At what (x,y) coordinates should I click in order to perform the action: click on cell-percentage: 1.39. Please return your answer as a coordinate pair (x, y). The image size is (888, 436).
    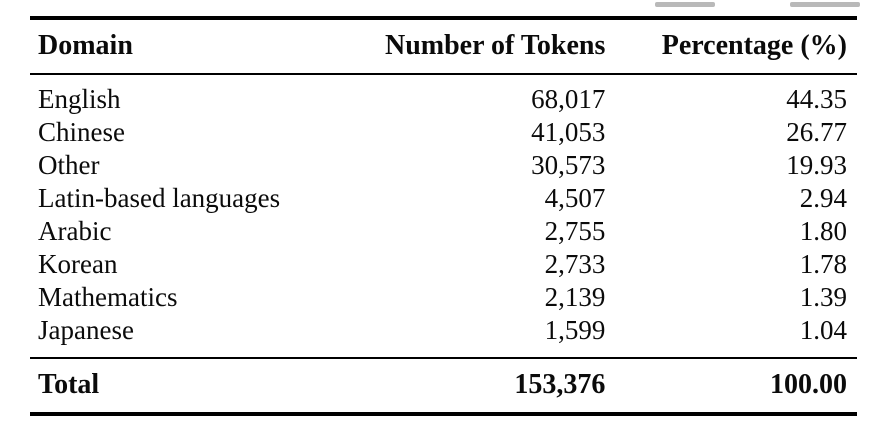
    Looking at the image, I should click on (823, 297).